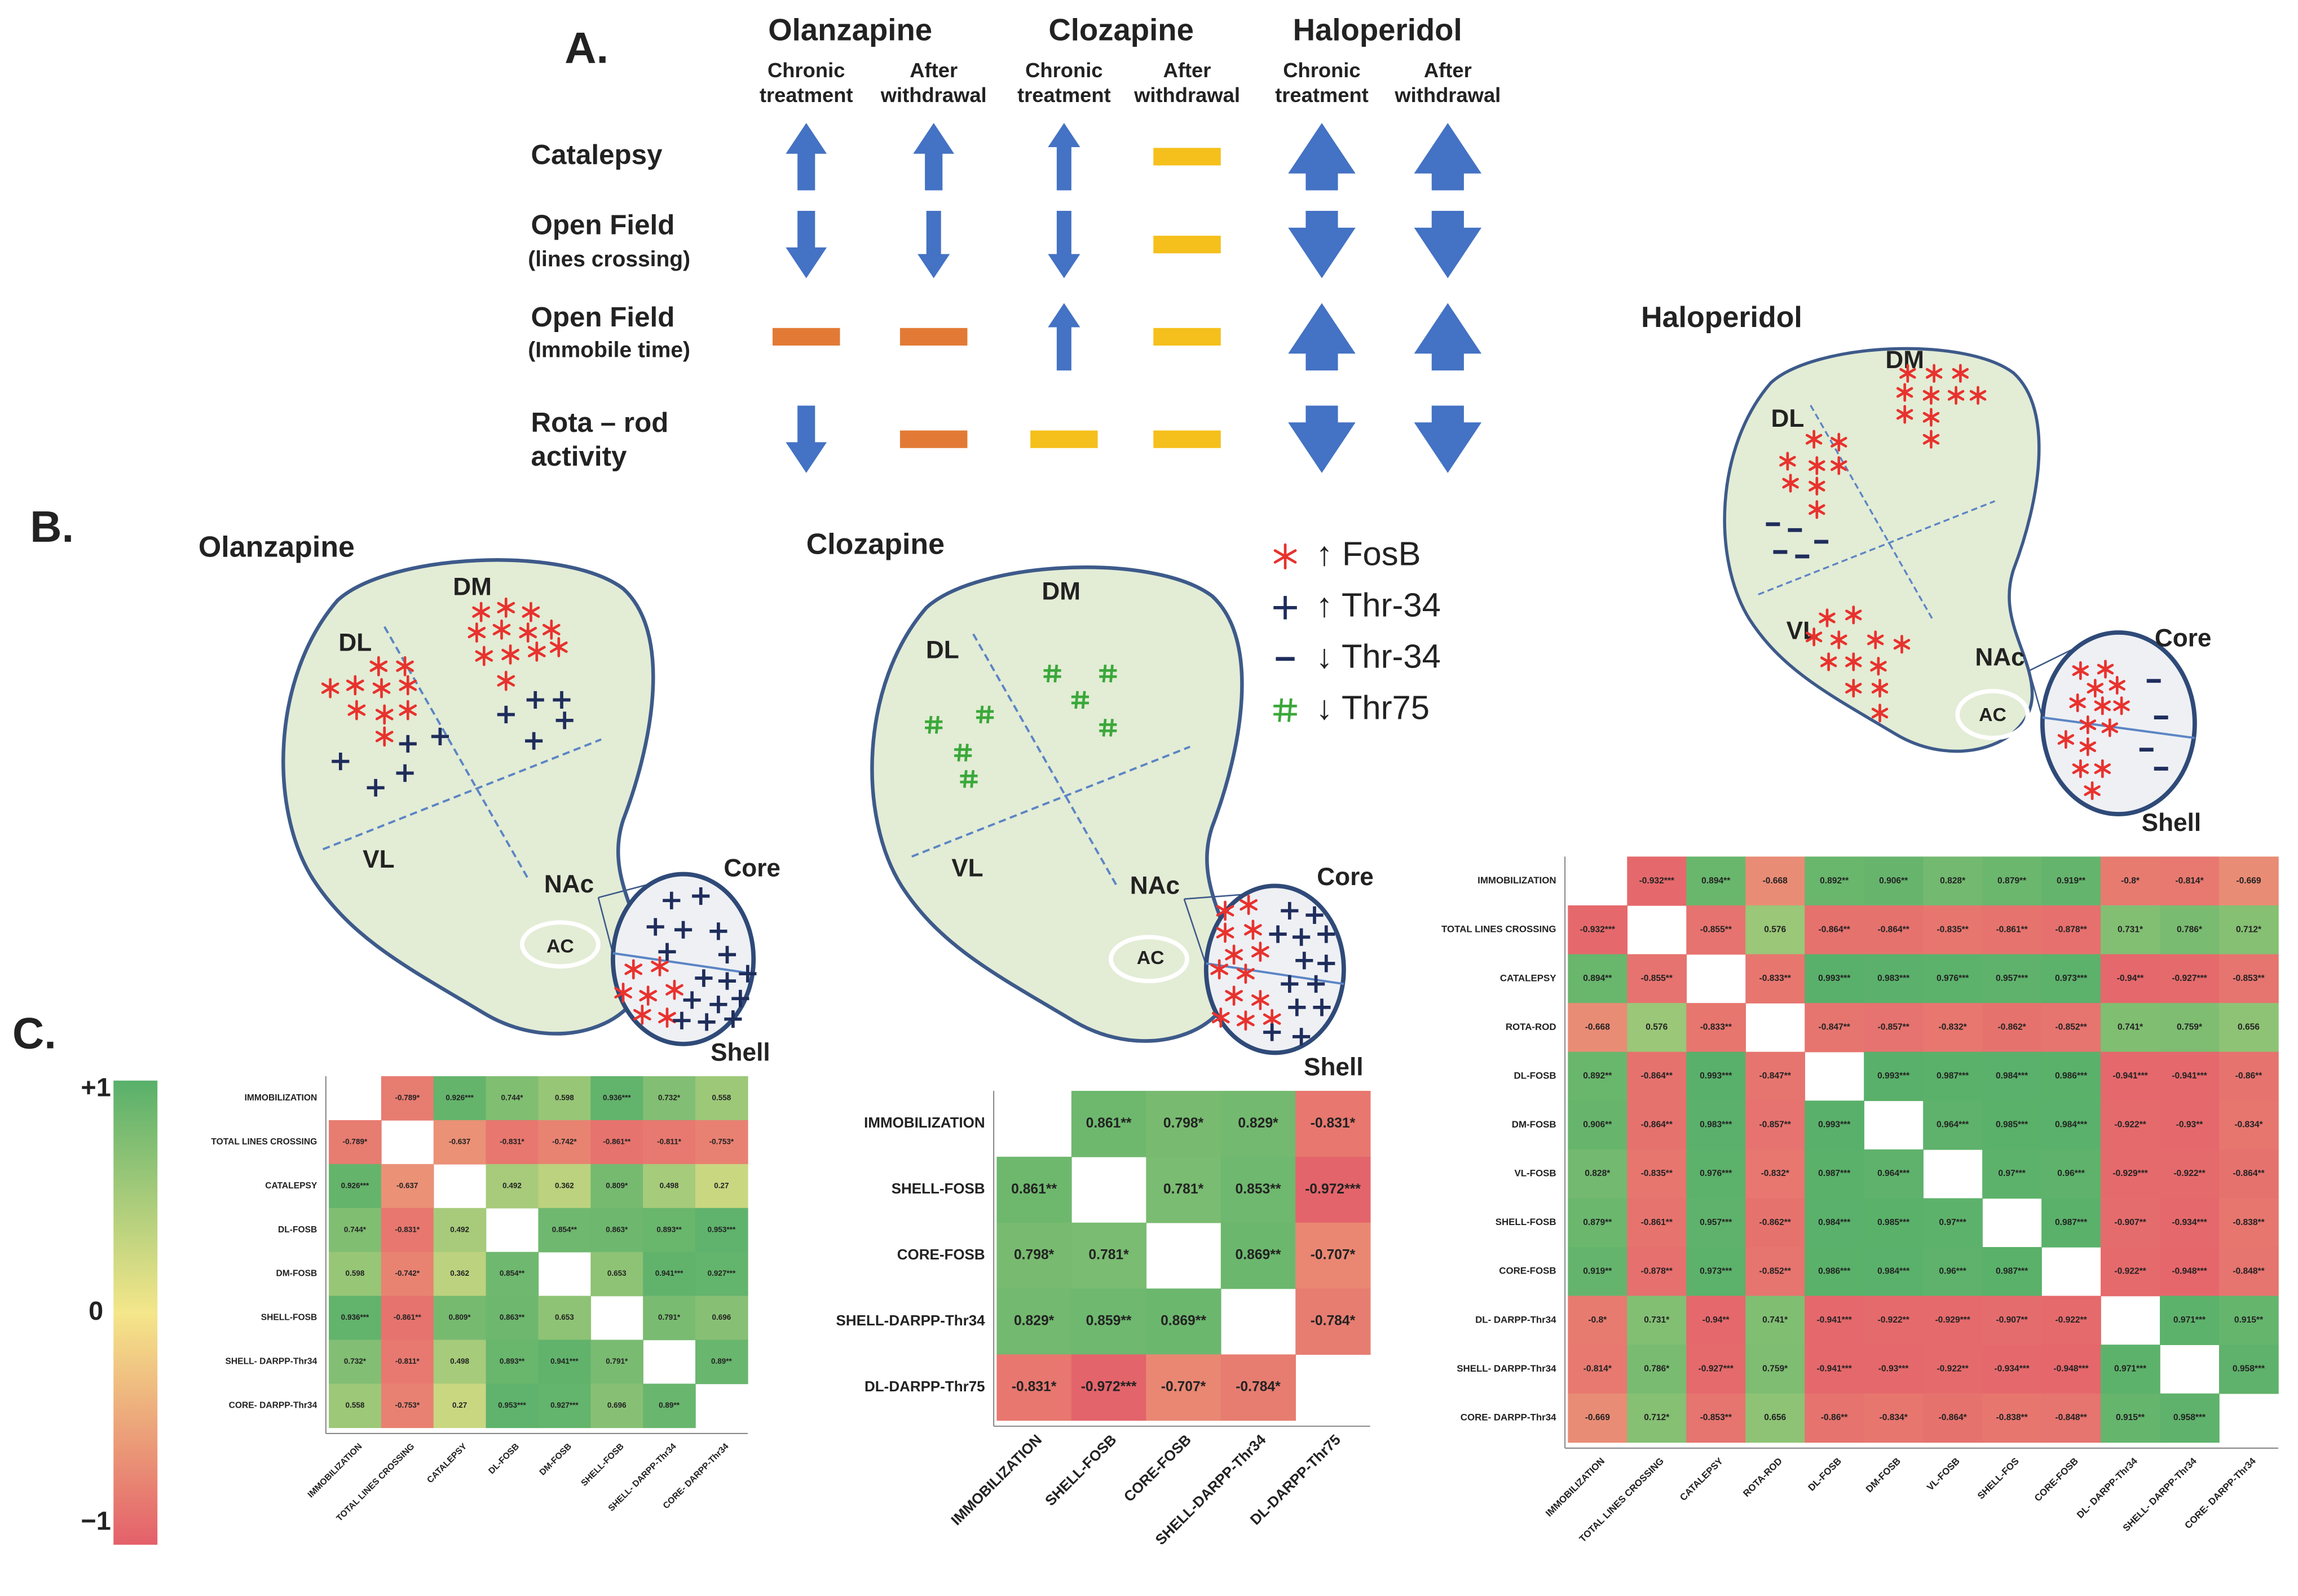 This screenshot has width=2298, height=1596. I want to click on cell-label: 0.926***, so click(460, 1097).